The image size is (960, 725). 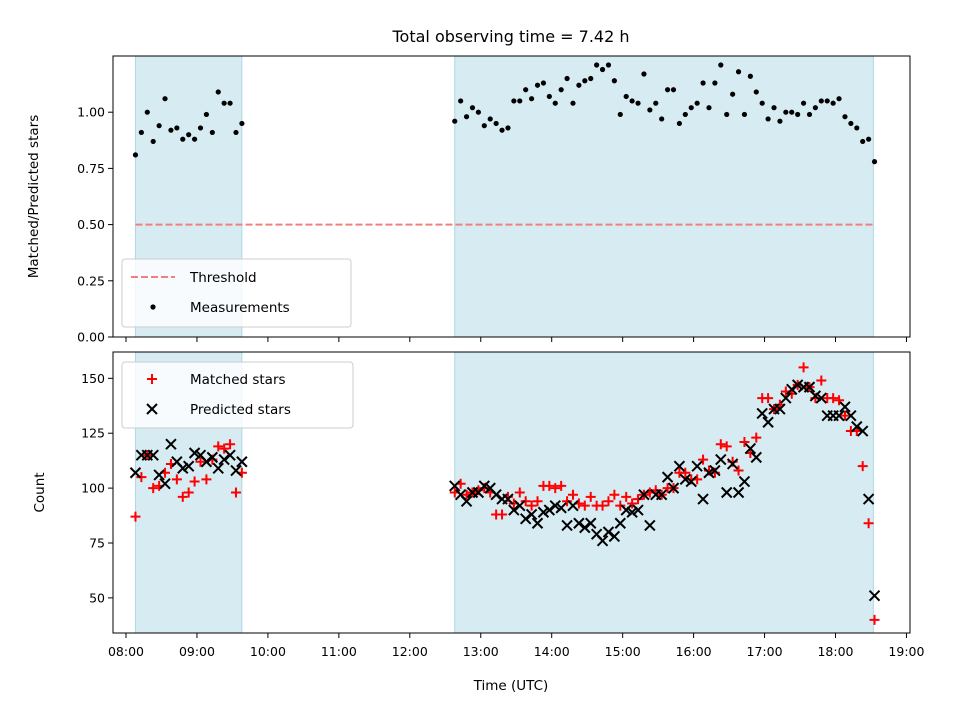 I want to click on x-tick-label: 08:00, so click(x=126, y=651).